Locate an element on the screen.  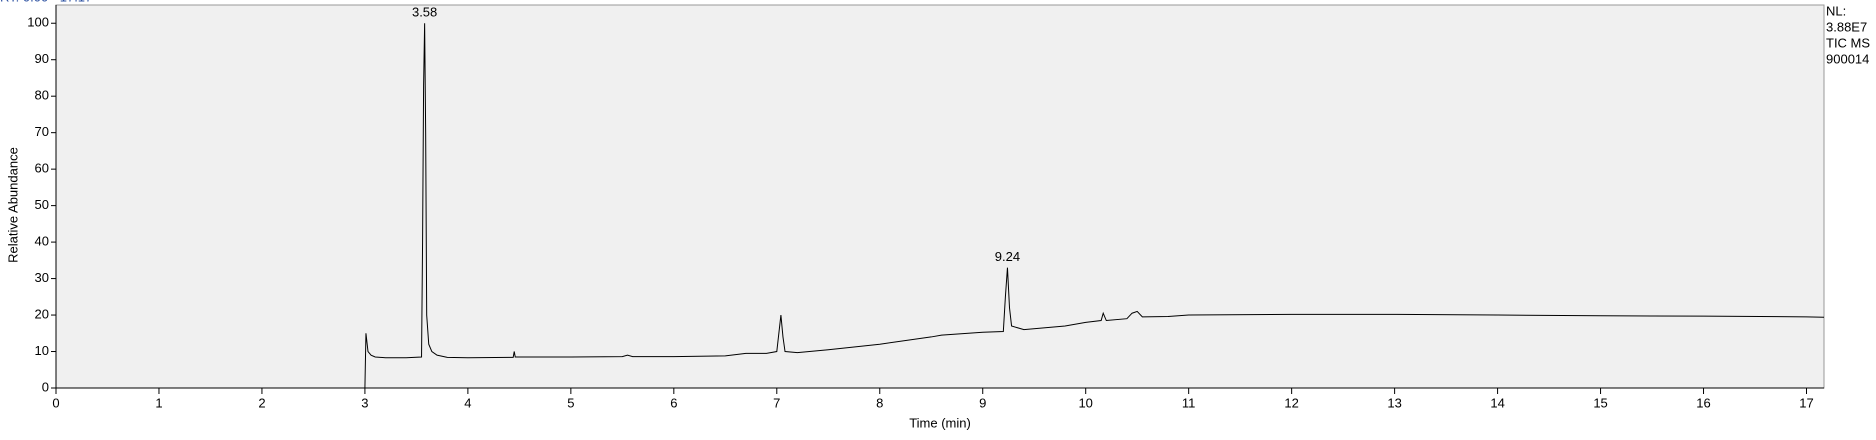
x-tick-label: 3 is located at coordinates (364, 402).